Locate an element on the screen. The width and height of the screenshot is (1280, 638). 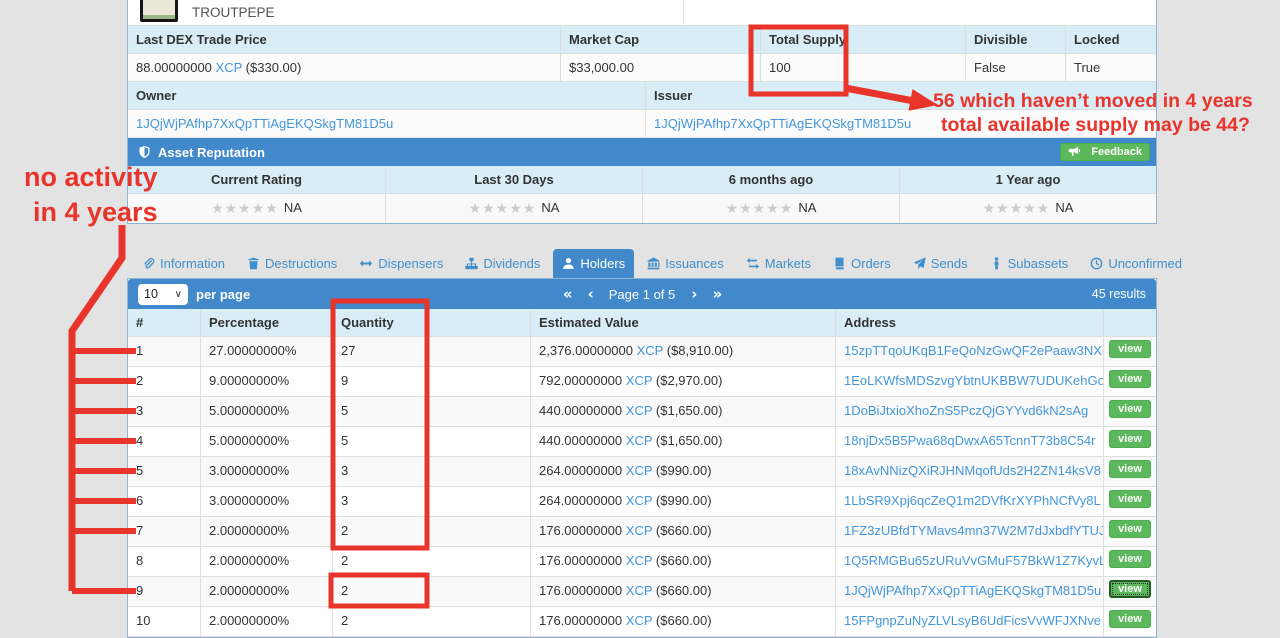
holder-address-link: 15FPgnpZuNyZLVLsyB6UdFicsVvWFJXNve is located at coordinates (972, 620).